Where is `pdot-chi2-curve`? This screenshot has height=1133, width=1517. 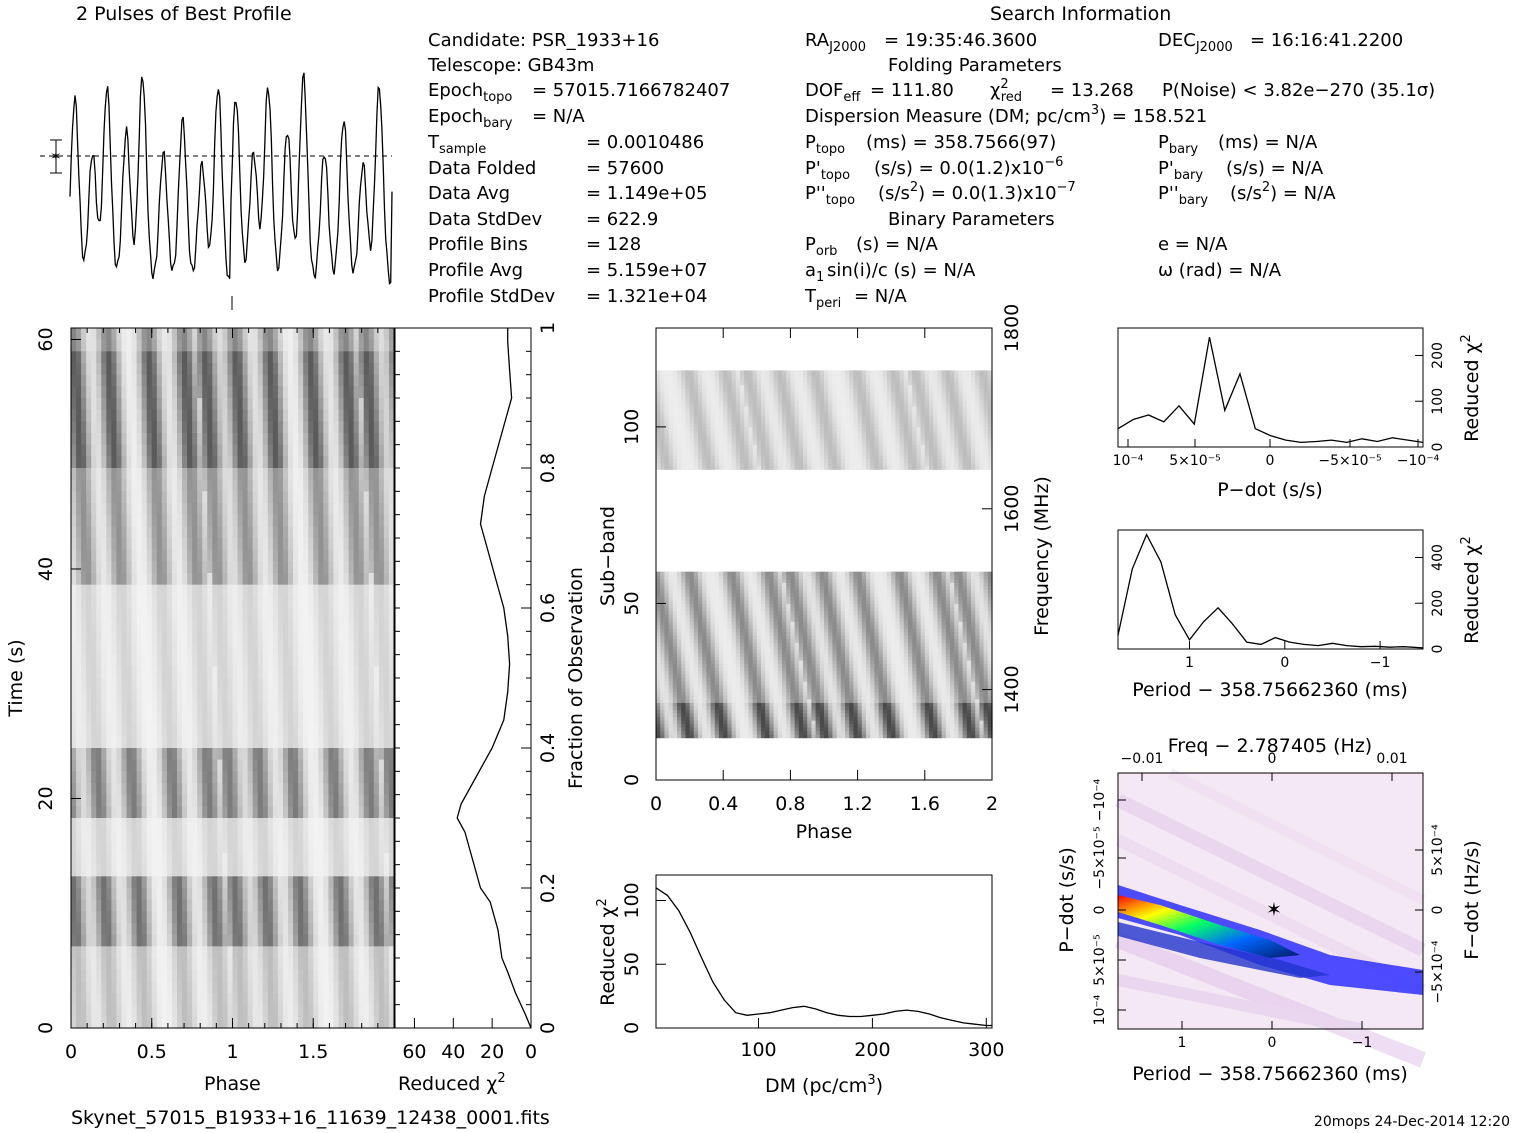
pdot-chi2-curve is located at coordinates (1270, 390).